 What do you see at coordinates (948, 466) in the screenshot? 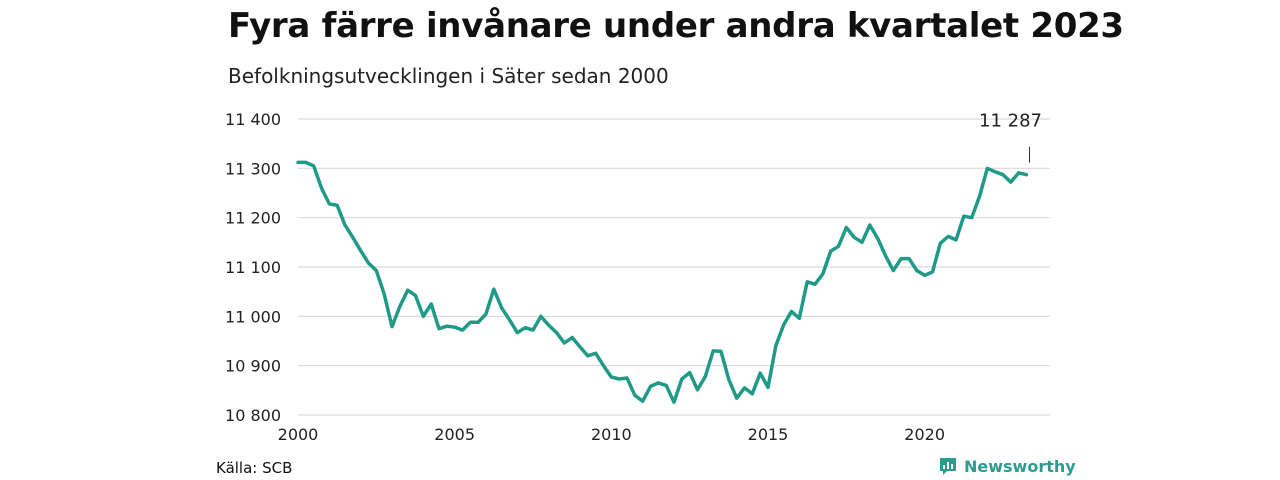
I see `bar-chart-icon` at bounding box center [948, 466].